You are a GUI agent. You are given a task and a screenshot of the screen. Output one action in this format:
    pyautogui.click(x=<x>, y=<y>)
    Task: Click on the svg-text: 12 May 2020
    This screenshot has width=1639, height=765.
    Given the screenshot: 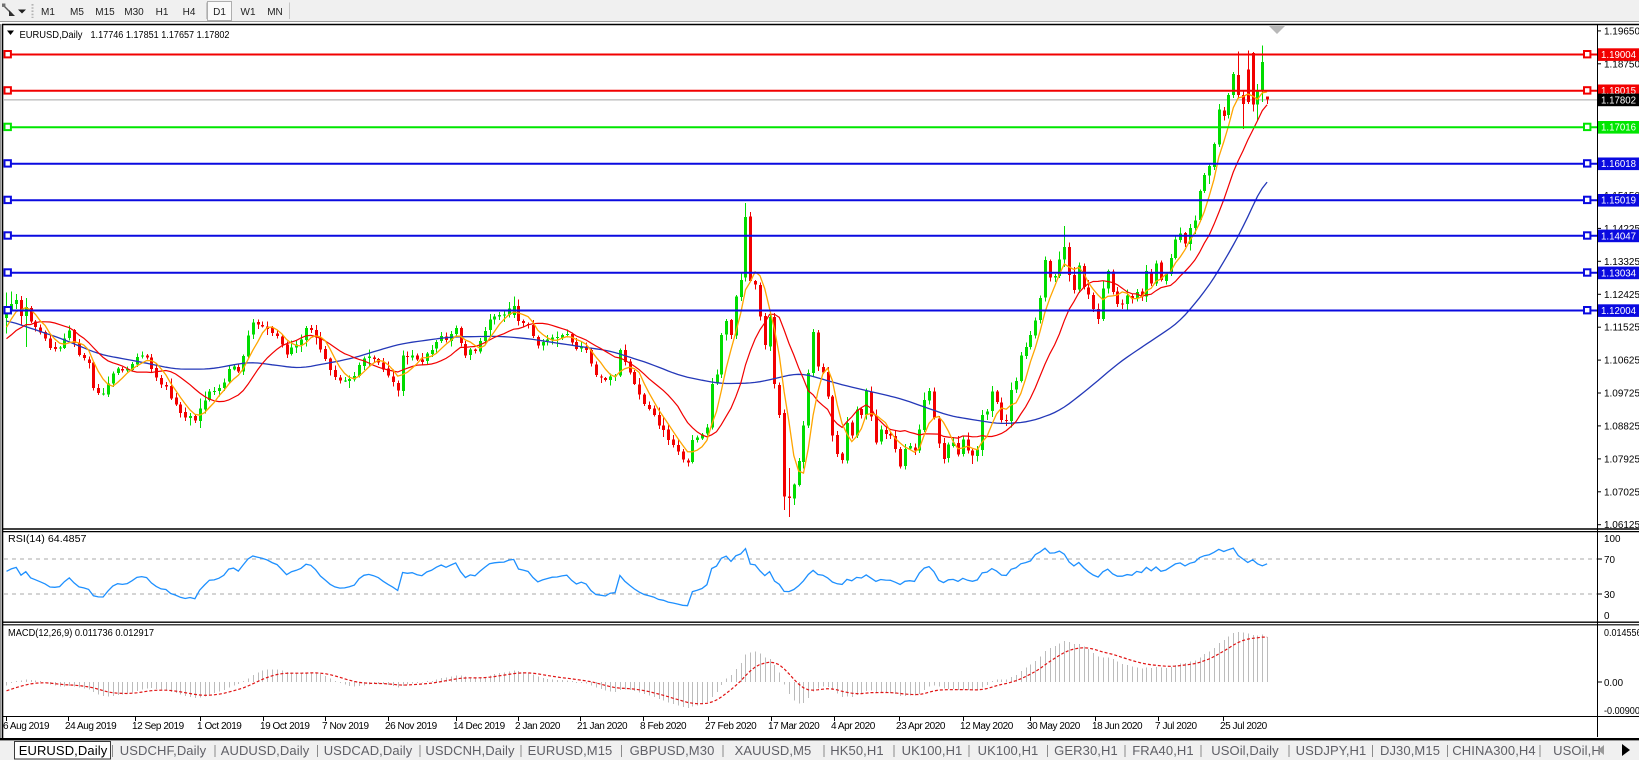 What is the action you would take?
    pyautogui.click(x=987, y=726)
    